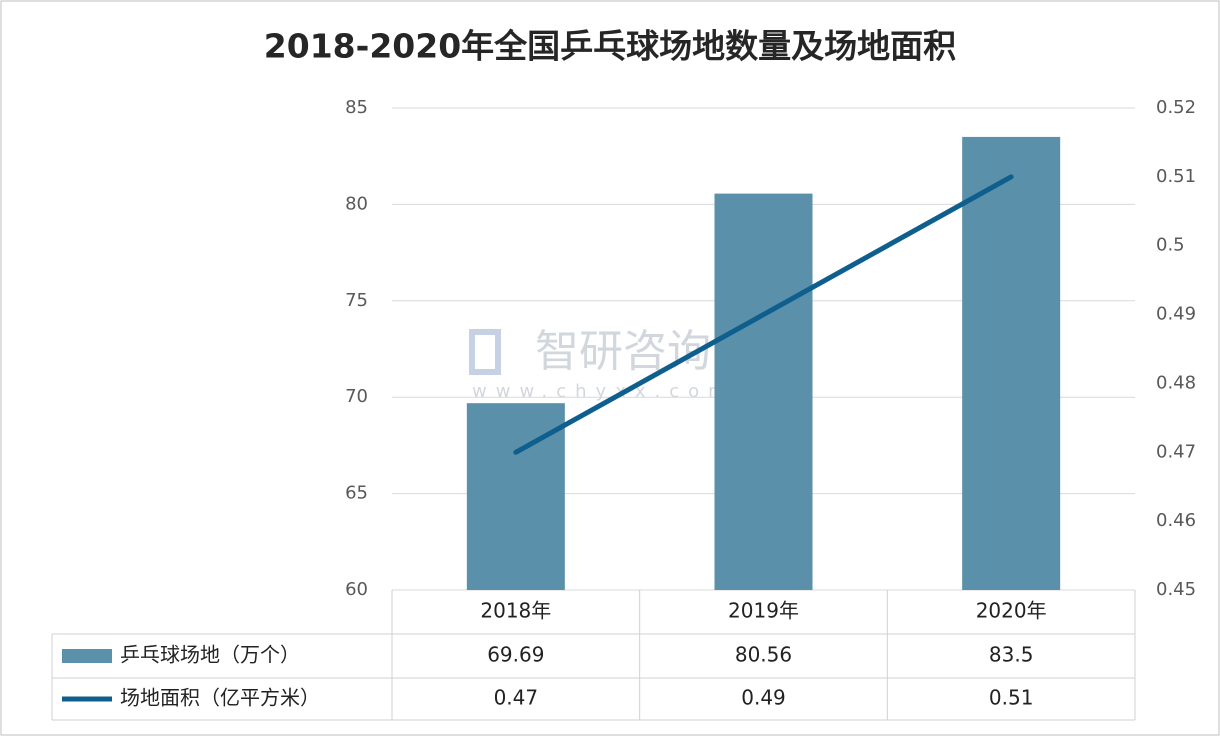 This screenshot has height=736, width=1220. What do you see at coordinates (515, 655) in the screenshot?
I see `table-value: 69.69` at bounding box center [515, 655].